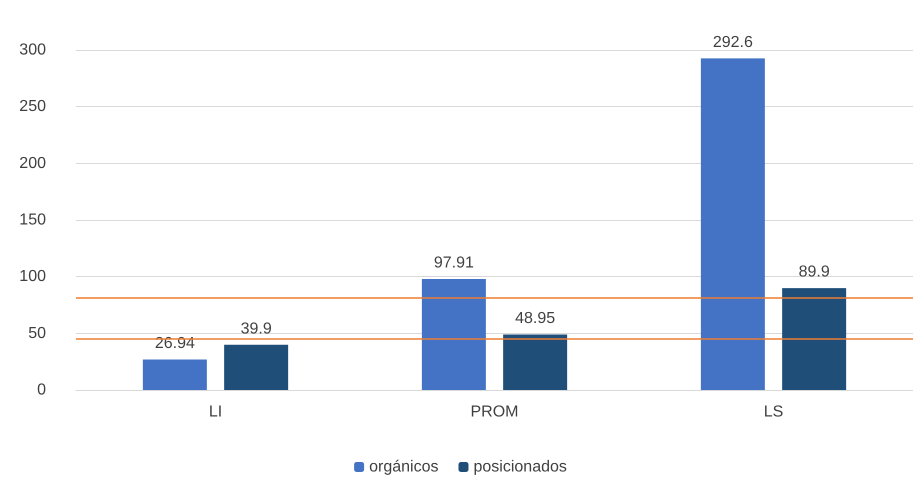 Image resolution: width=921 pixels, height=492 pixels. What do you see at coordinates (774, 412) in the screenshot?
I see `x-tick-label: LS` at bounding box center [774, 412].